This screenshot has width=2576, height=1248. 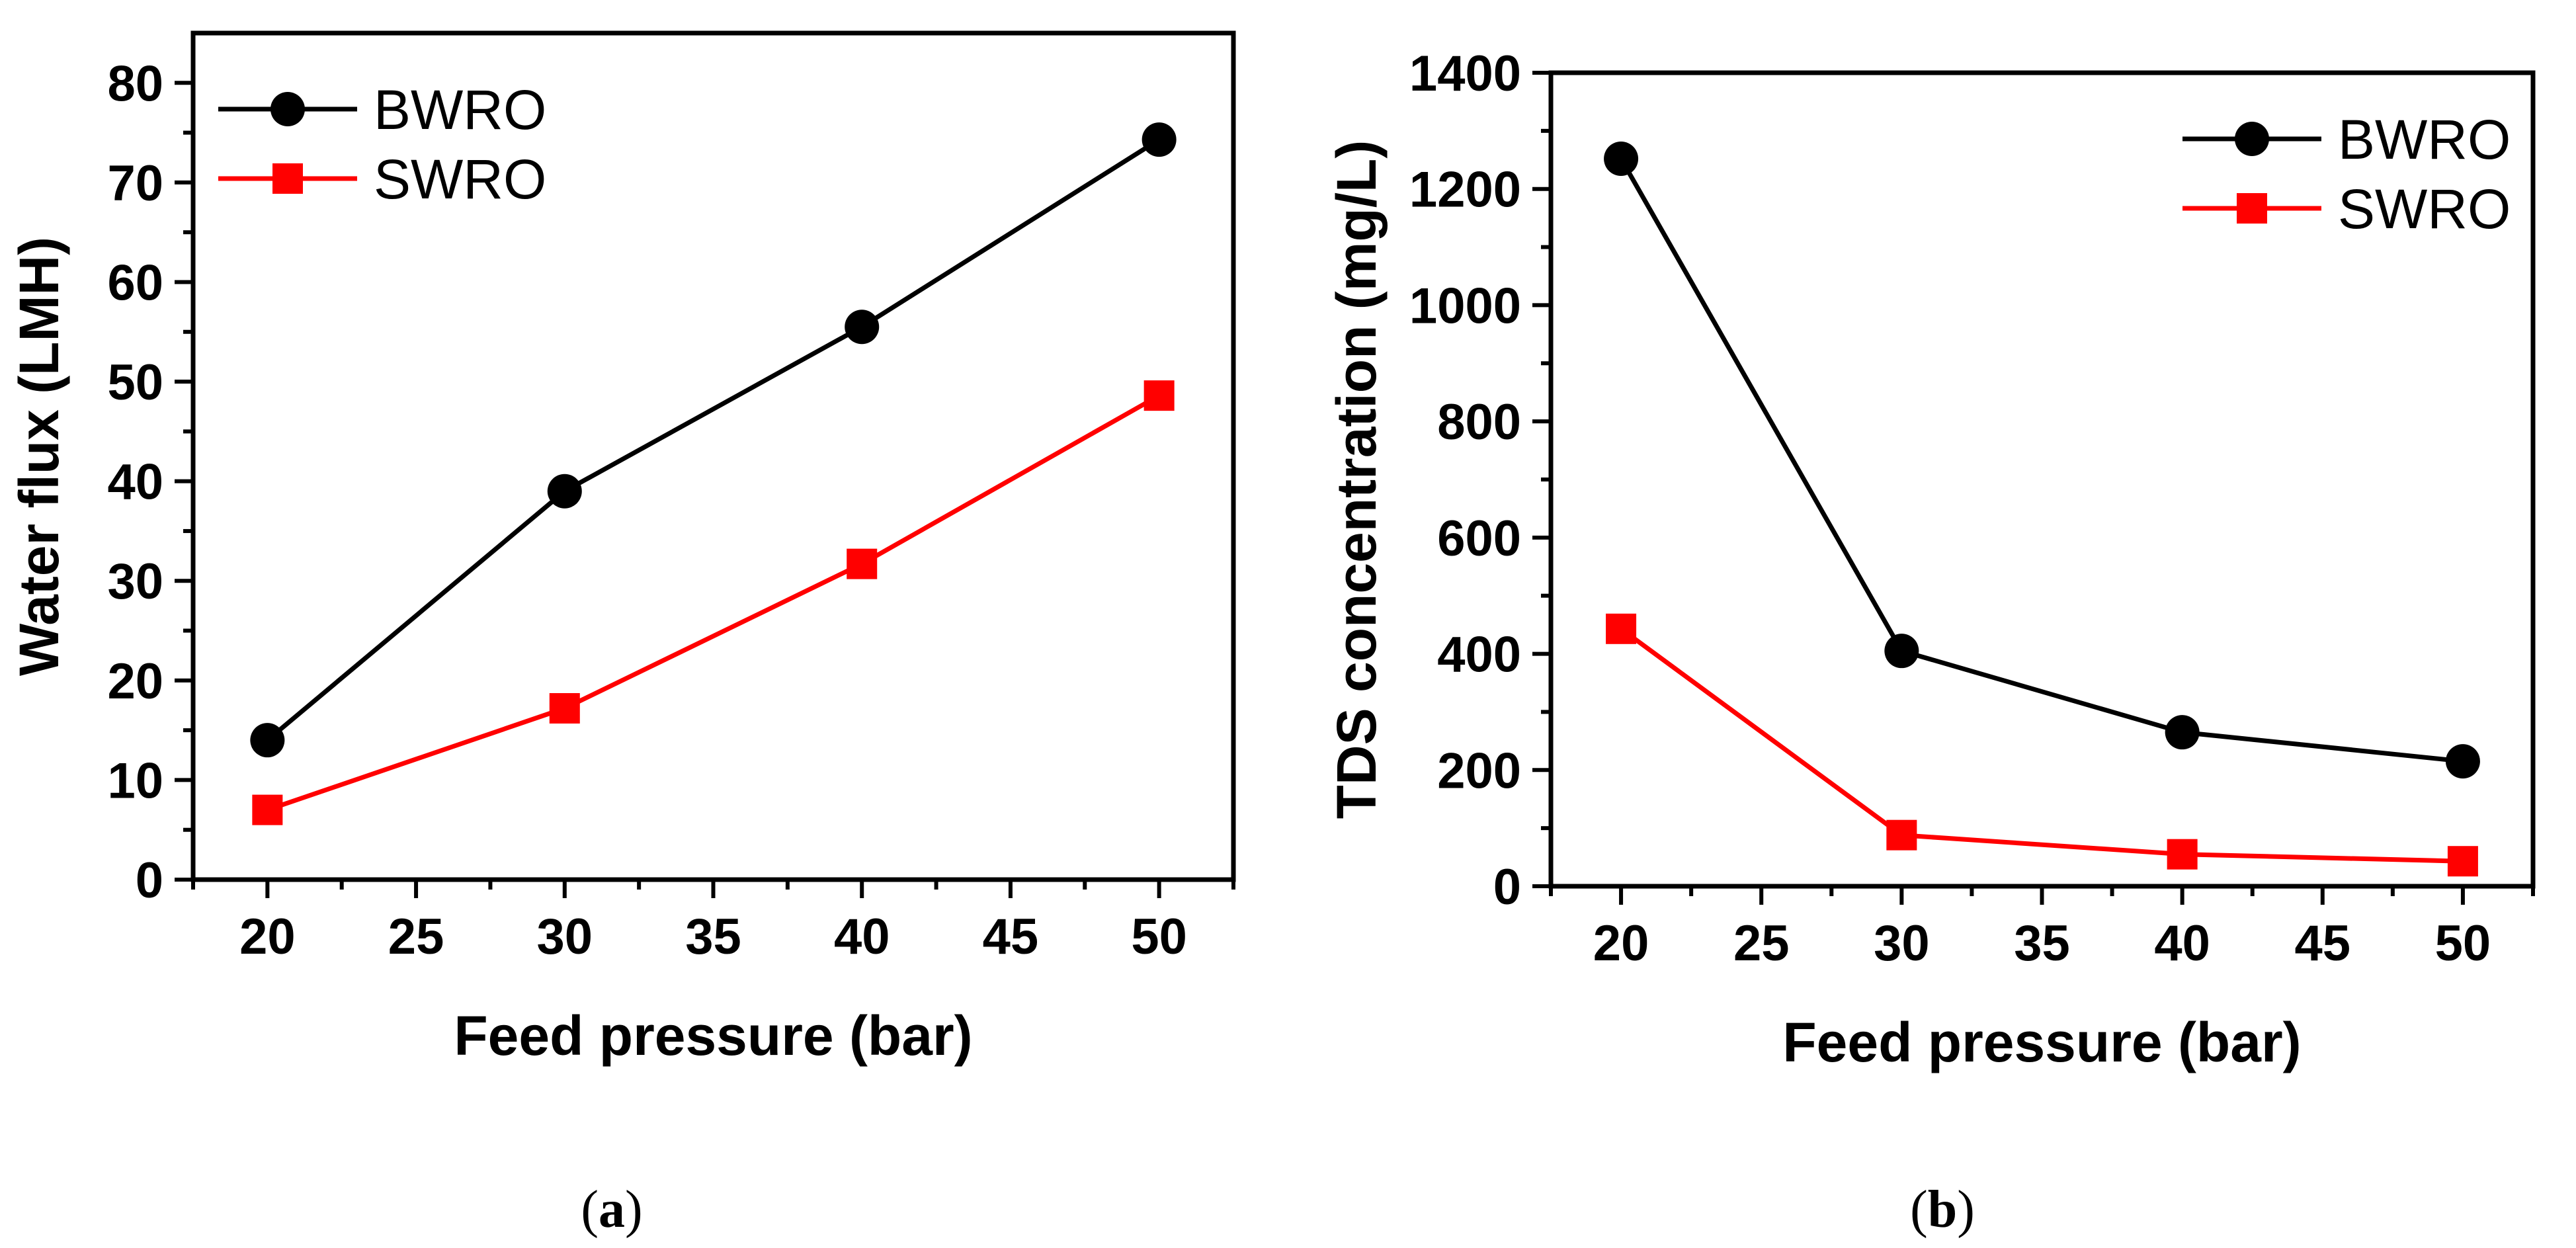 What do you see at coordinates (135, 183) in the screenshot?
I see `y-tick-label: 70` at bounding box center [135, 183].